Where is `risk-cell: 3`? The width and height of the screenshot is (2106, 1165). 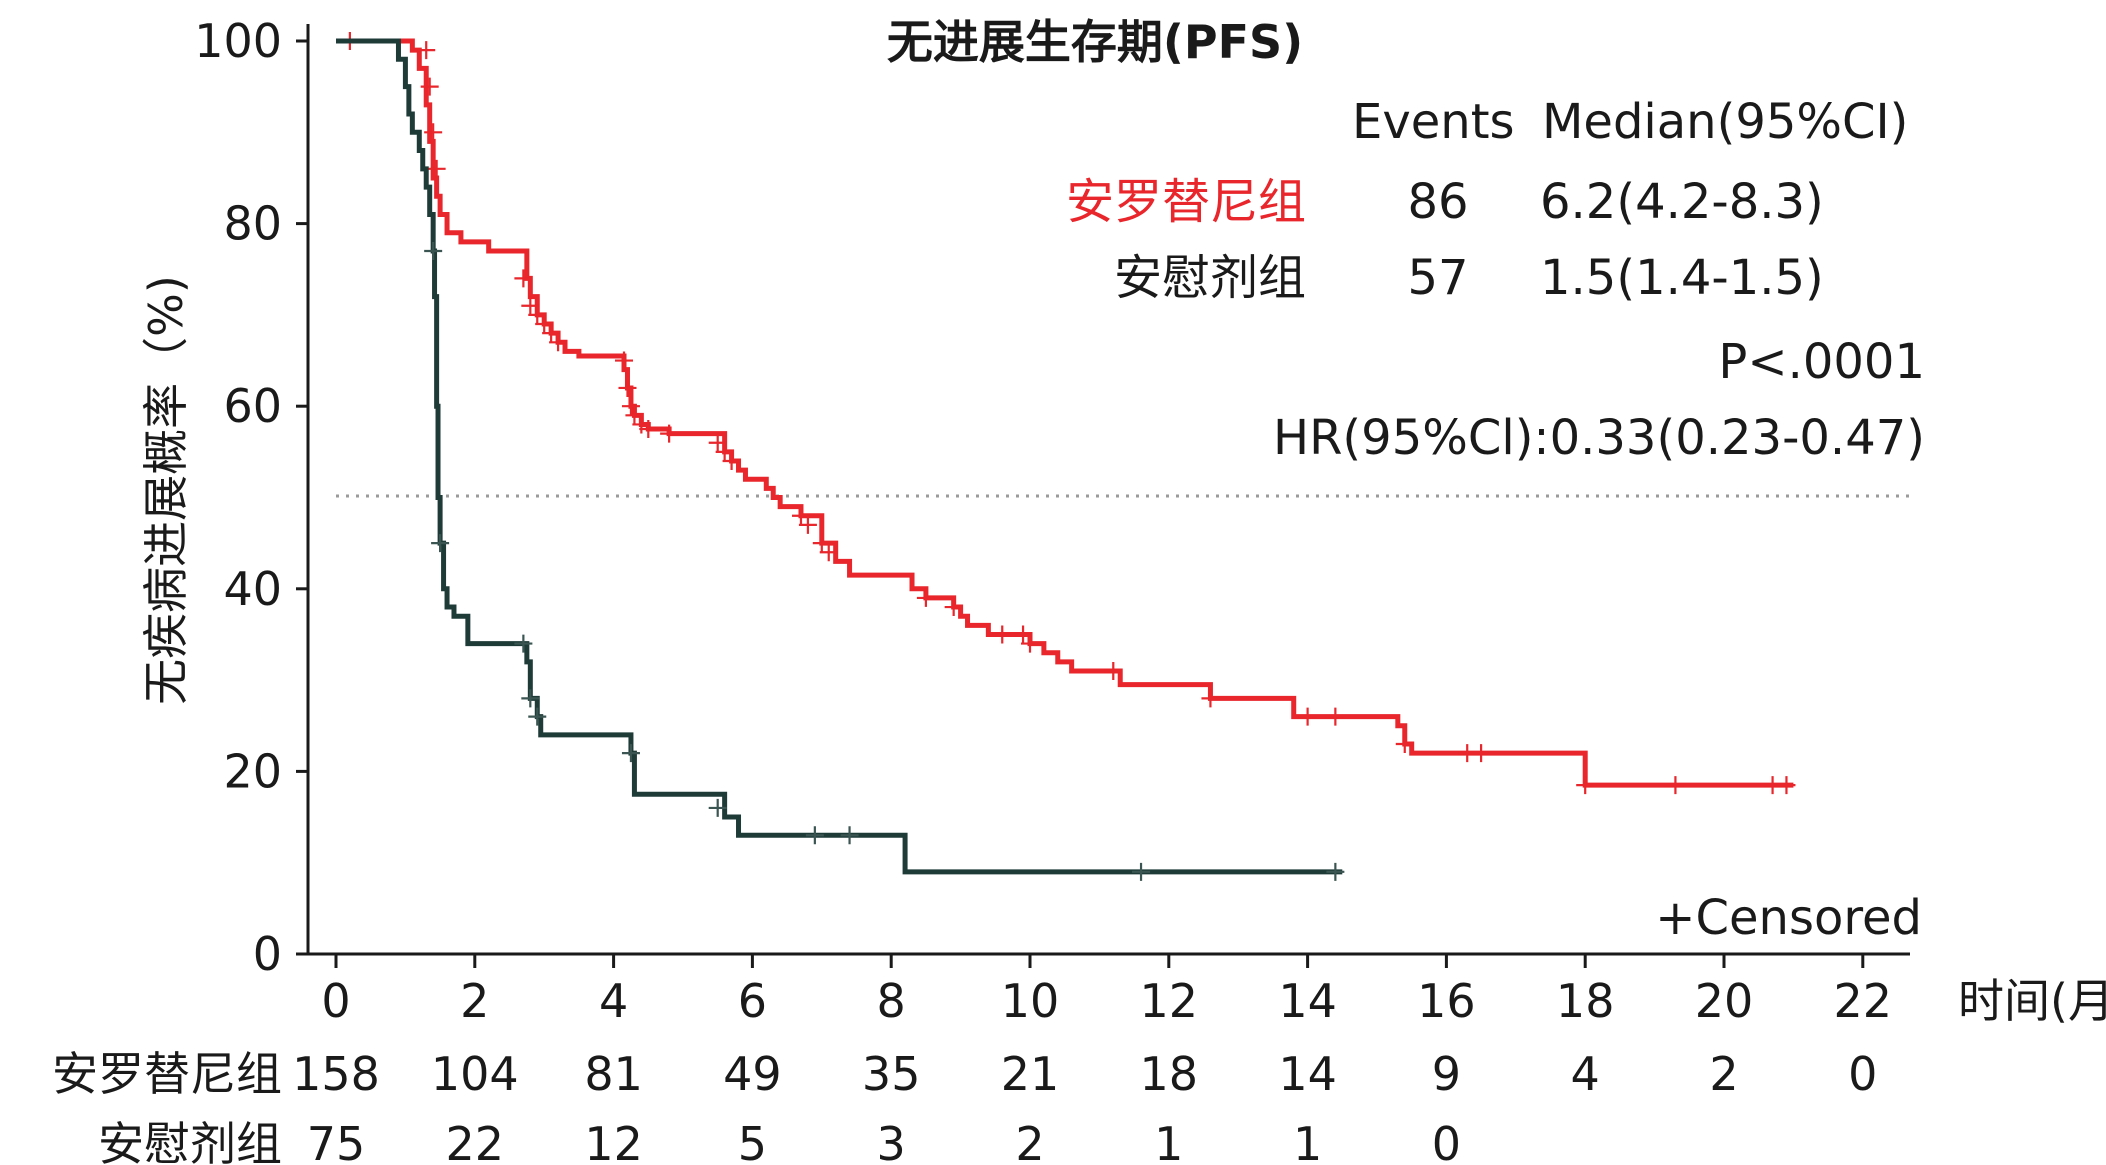
risk-cell: 3 is located at coordinates (891, 1141).